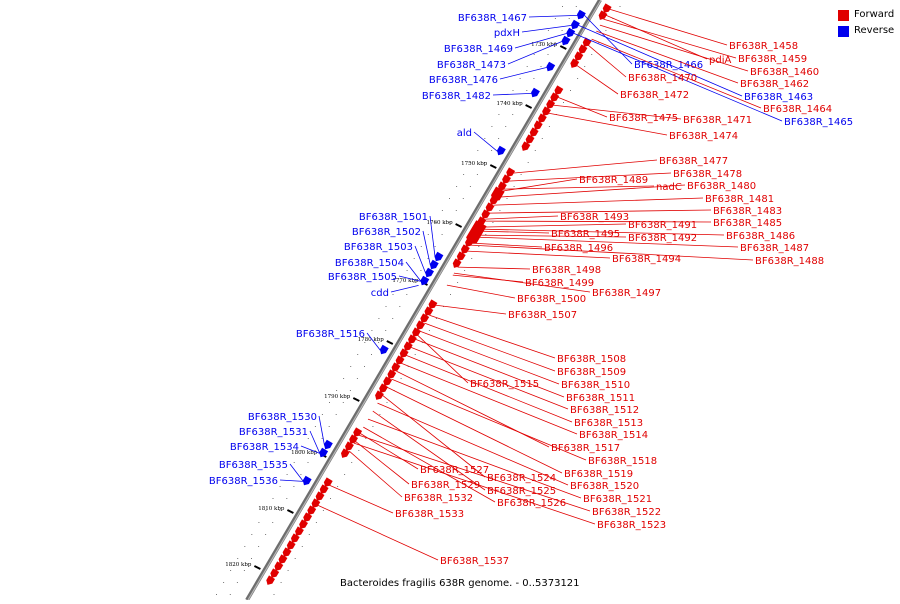 The height and width of the screenshot is (604, 900). What do you see at coordinates (542, 248) in the screenshot?
I see `forward-gene-label: BF638R_1496` at bounding box center [542, 248].